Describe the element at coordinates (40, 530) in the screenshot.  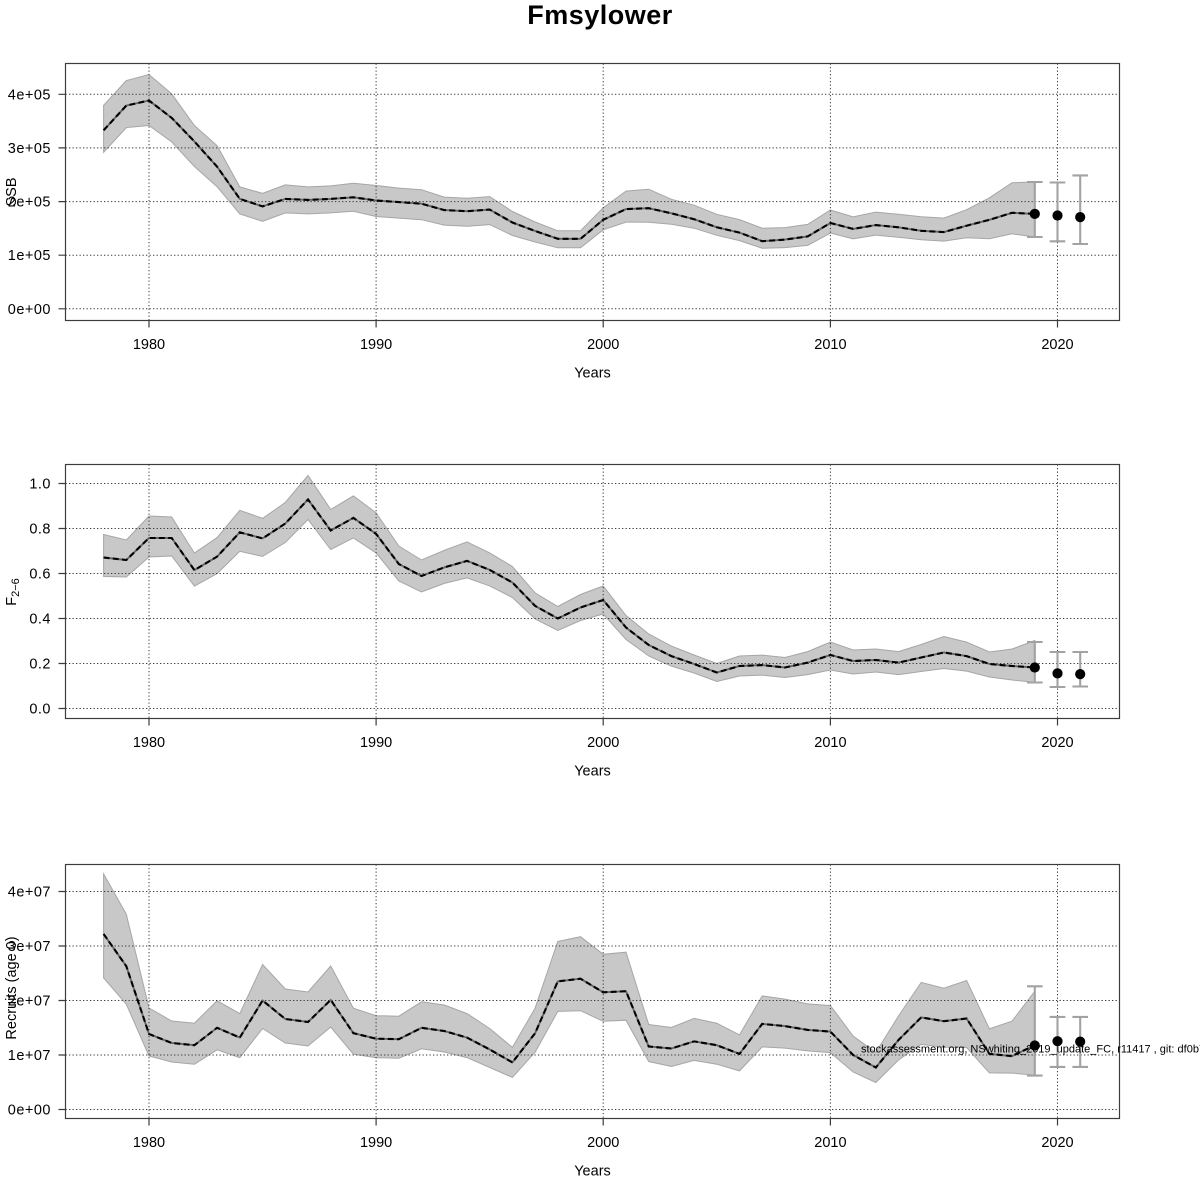
I see `svg-text: 0.8` at that location.